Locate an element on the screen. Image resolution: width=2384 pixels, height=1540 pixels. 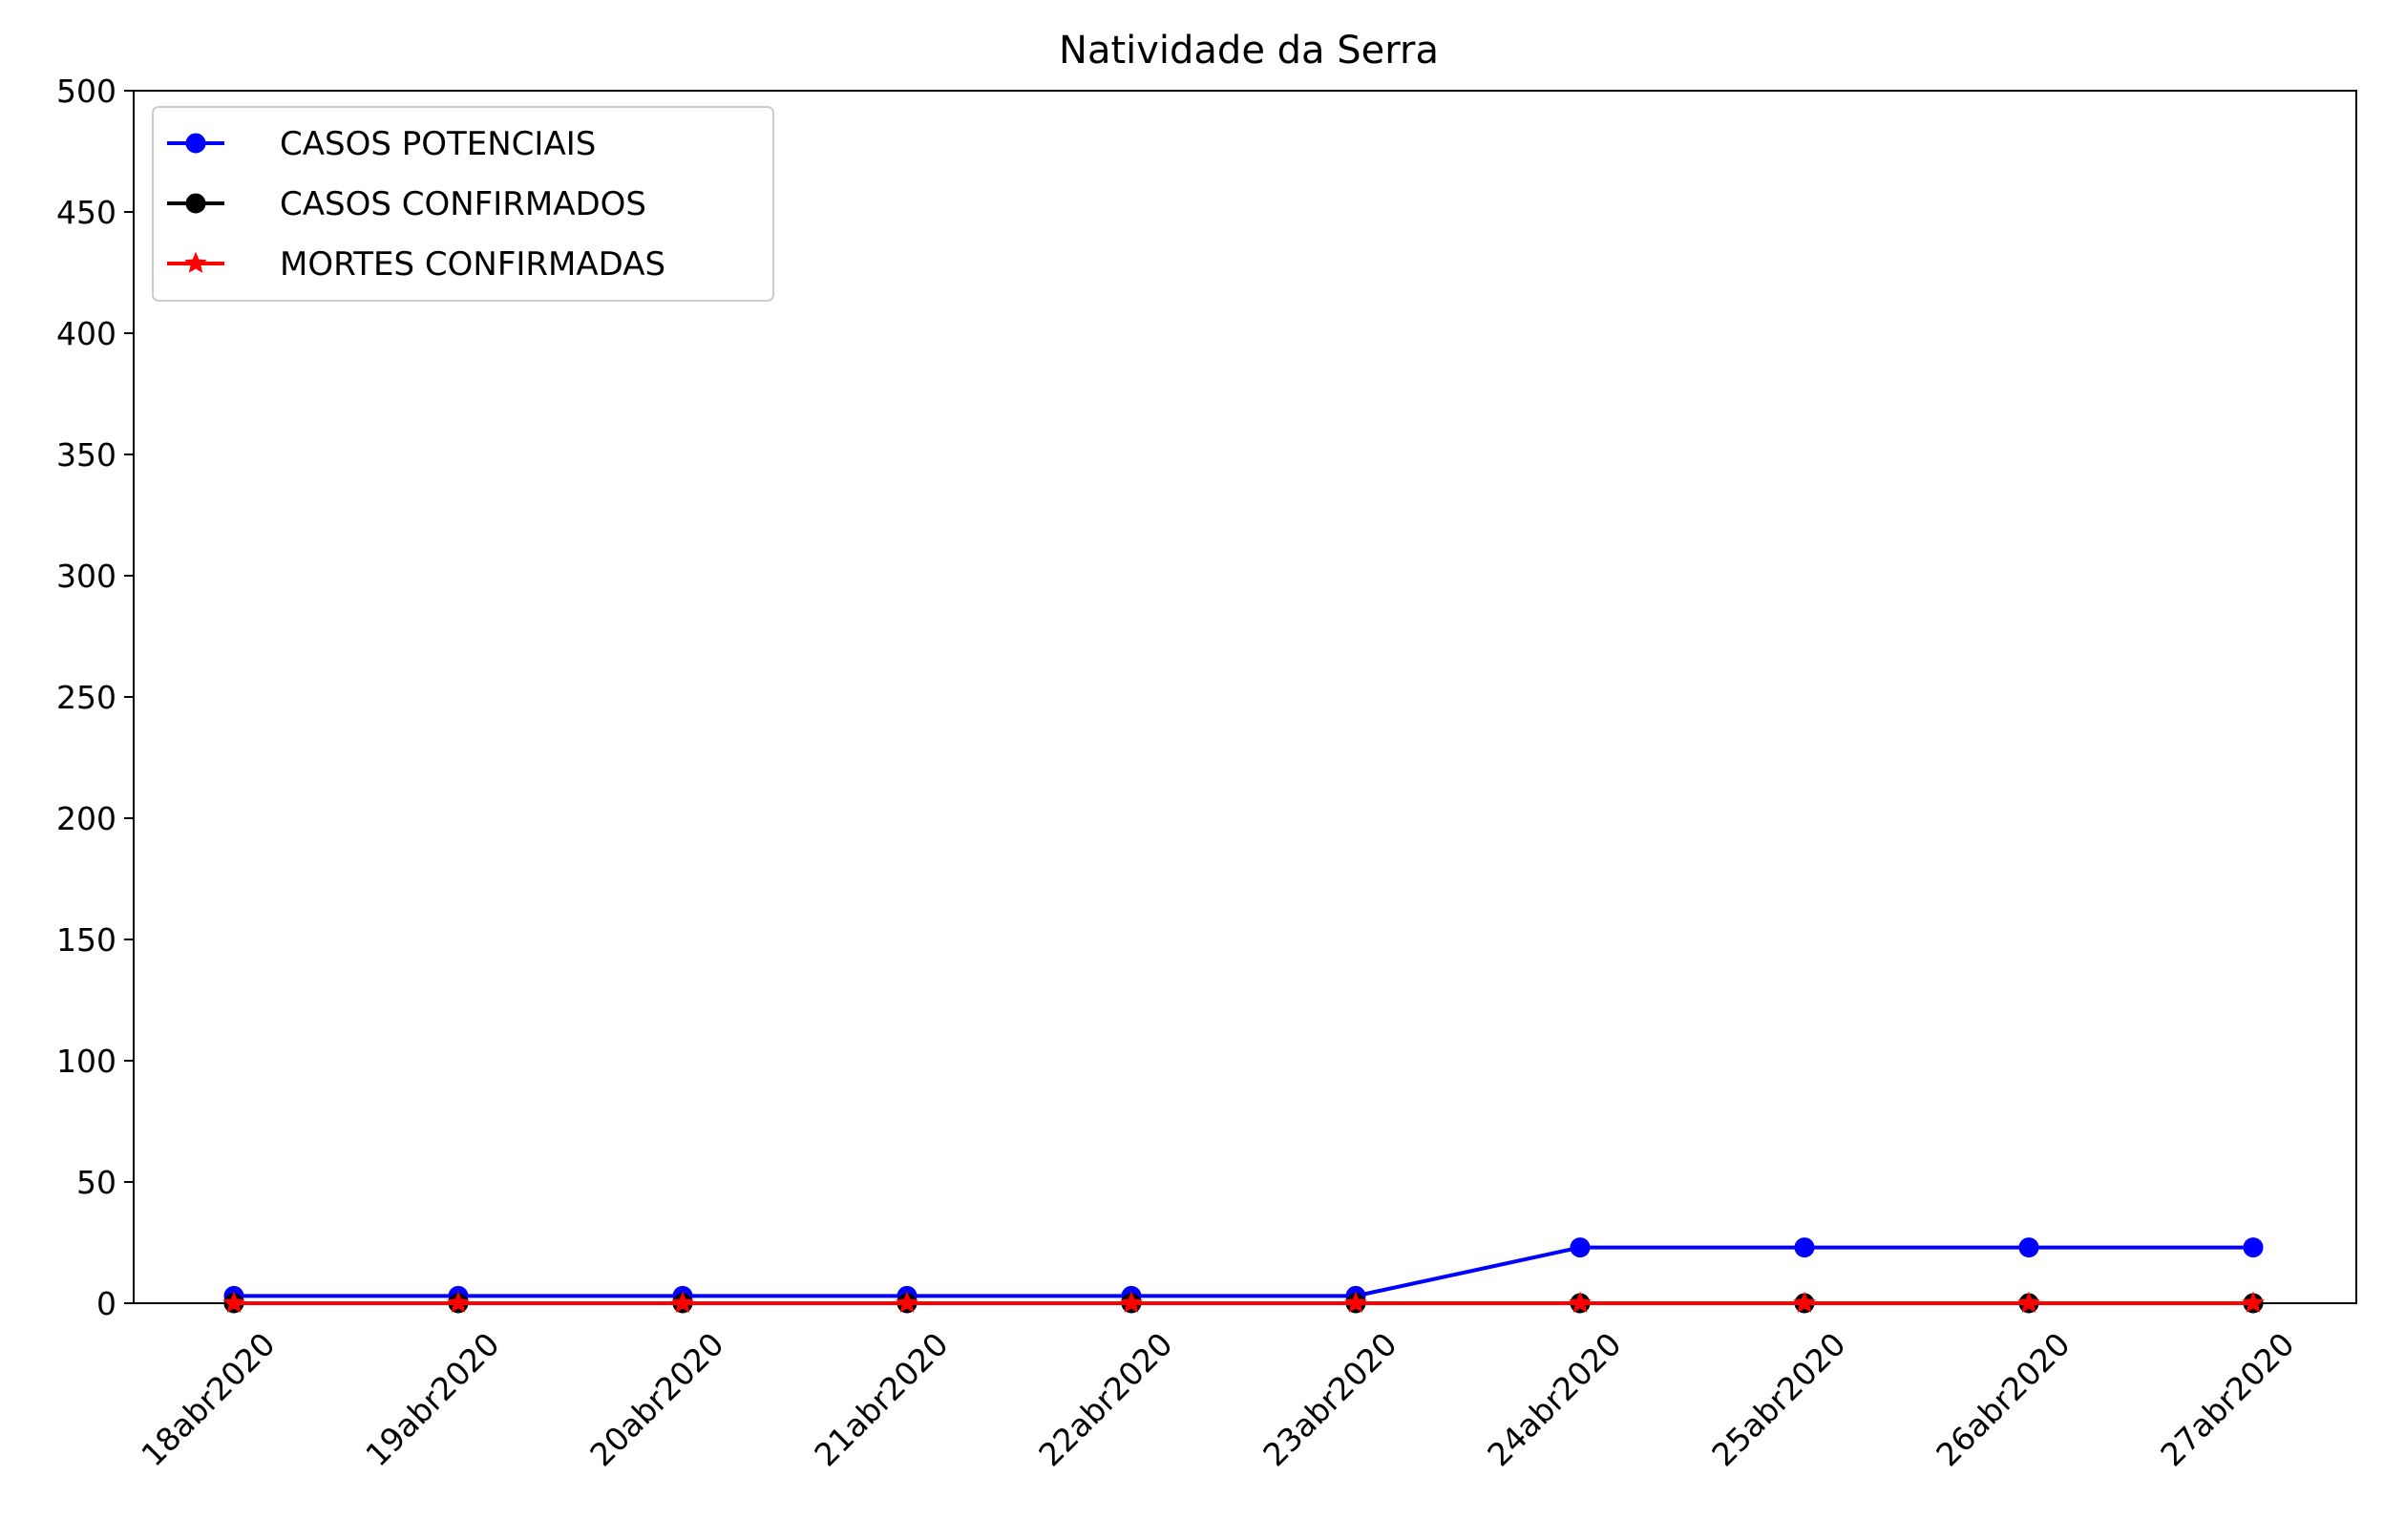
y-tick-label: 400 is located at coordinates (86, 333).